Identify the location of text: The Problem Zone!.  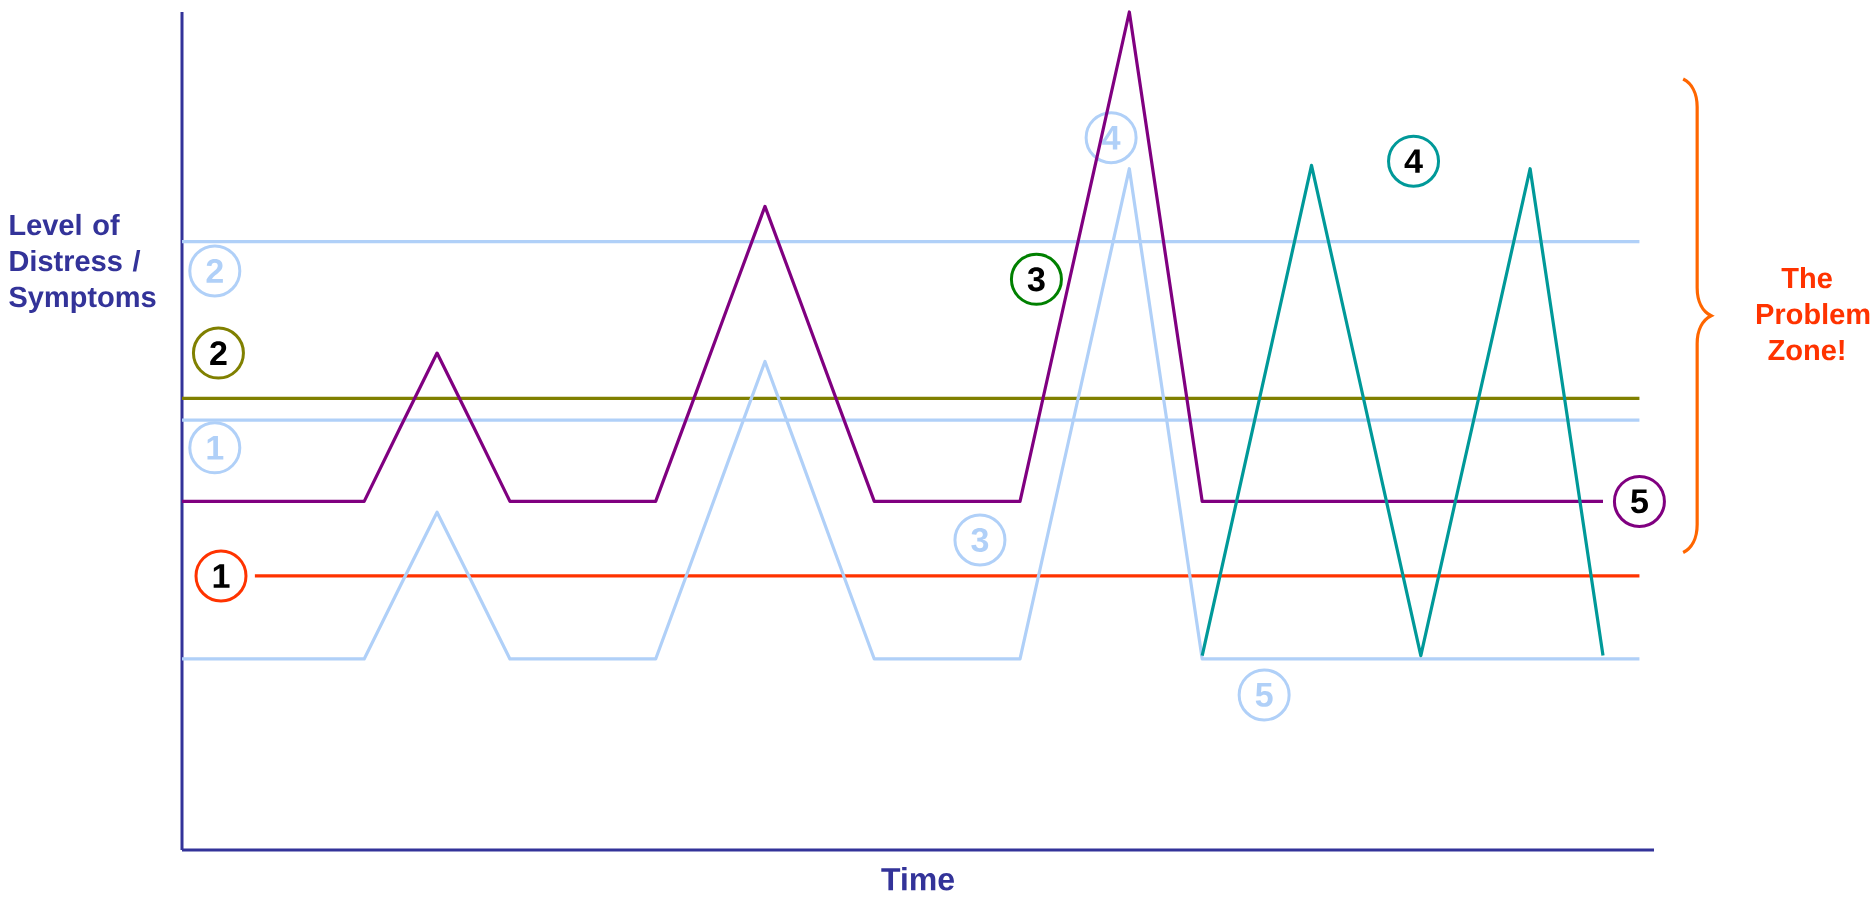
(1813, 314).